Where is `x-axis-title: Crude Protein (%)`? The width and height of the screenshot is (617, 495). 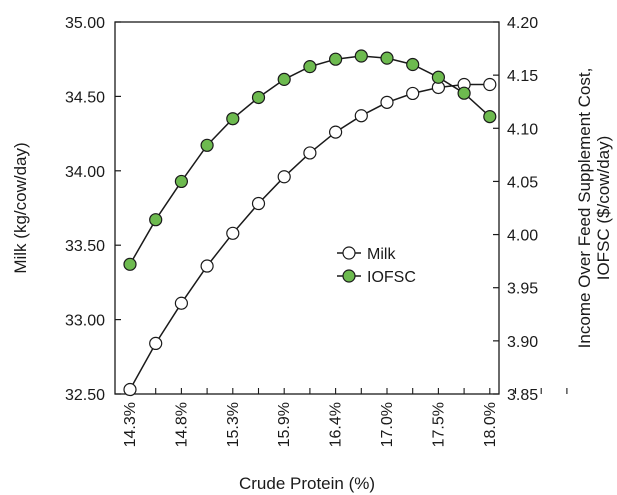 x-axis-title: Crude Protein (%) is located at coordinates (307, 483).